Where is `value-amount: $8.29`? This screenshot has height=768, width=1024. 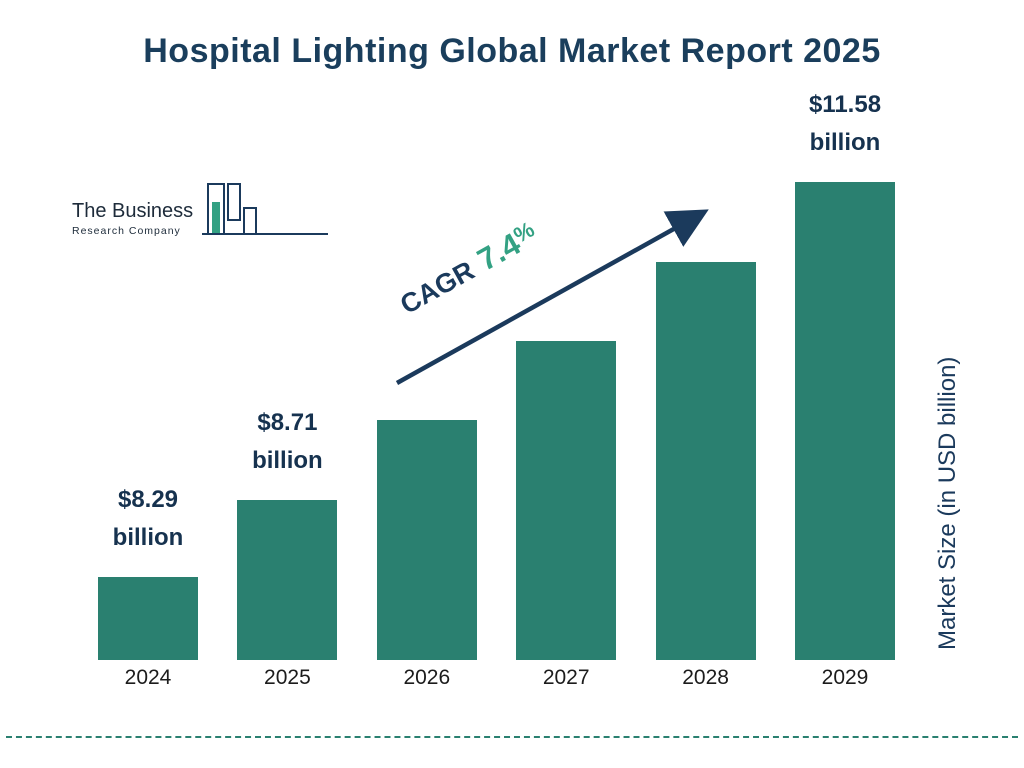 value-amount: $8.29 is located at coordinates (148, 499).